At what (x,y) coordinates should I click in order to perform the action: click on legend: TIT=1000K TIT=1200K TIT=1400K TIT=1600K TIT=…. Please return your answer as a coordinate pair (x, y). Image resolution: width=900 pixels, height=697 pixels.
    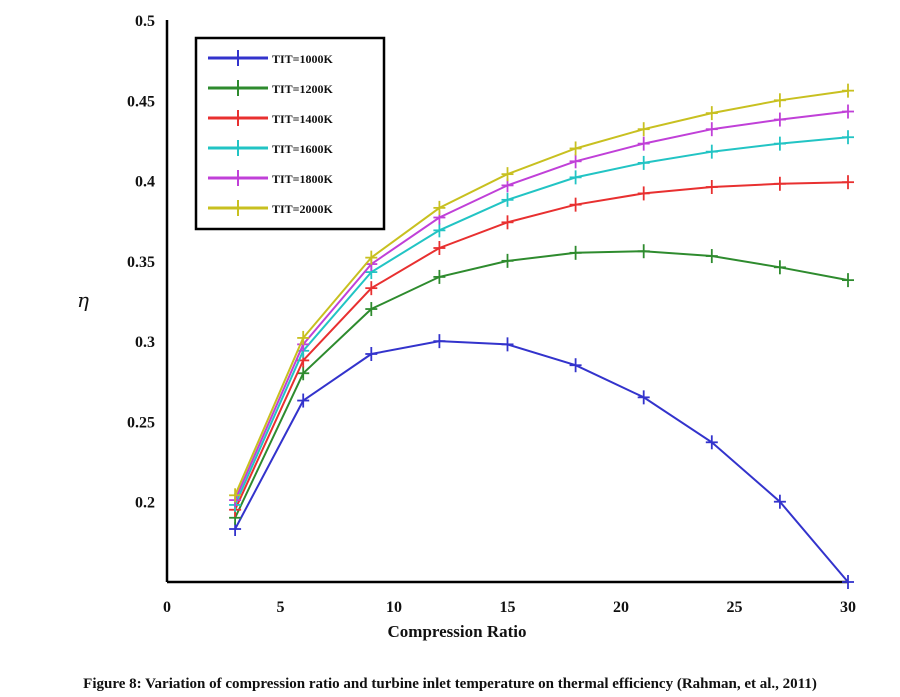
    Looking at the image, I should click on (290, 133).